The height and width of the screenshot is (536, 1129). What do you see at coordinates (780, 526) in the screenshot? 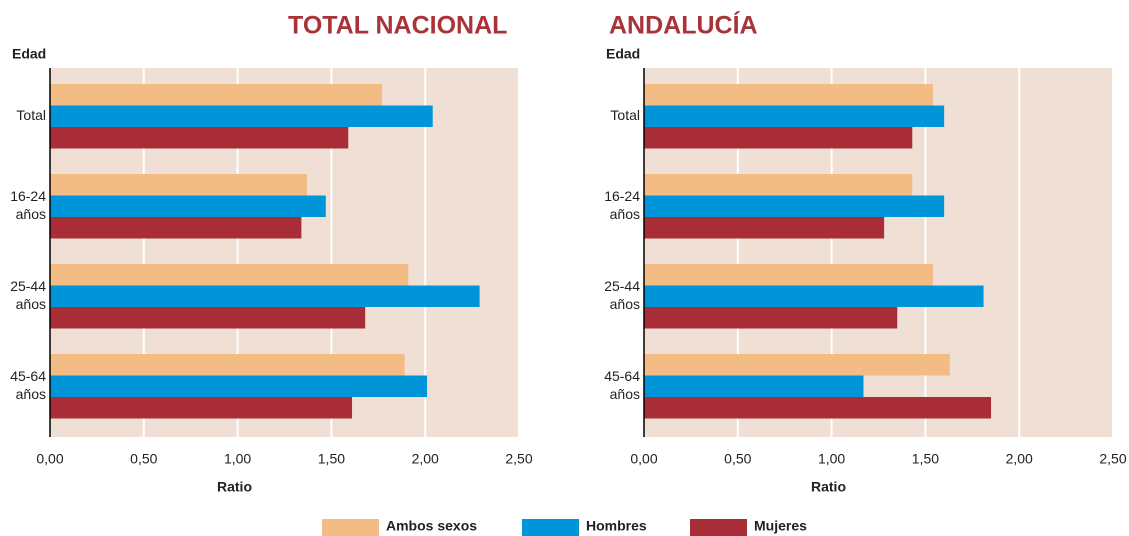
I see `legend-label: Mujeres` at bounding box center [780, 526].